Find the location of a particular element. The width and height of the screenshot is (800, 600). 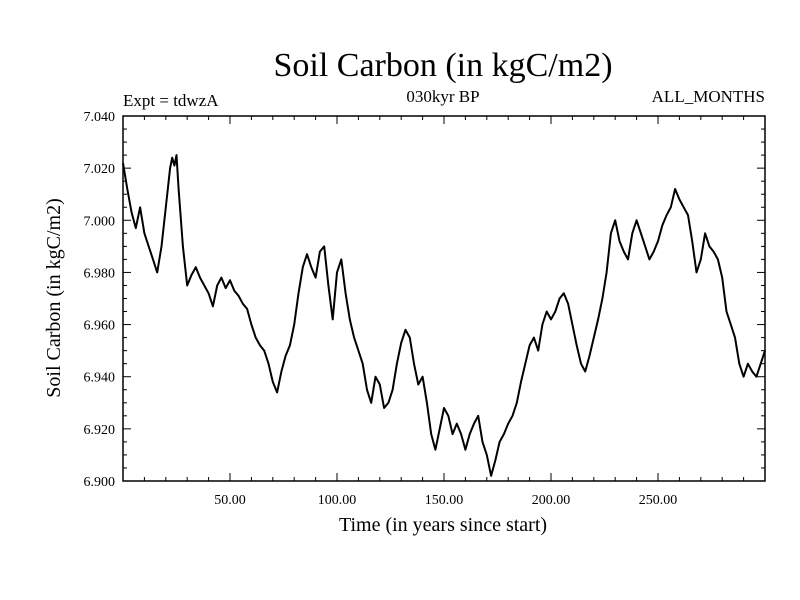

x-tick-label: 150.00 is located at coordinates (444, 500).